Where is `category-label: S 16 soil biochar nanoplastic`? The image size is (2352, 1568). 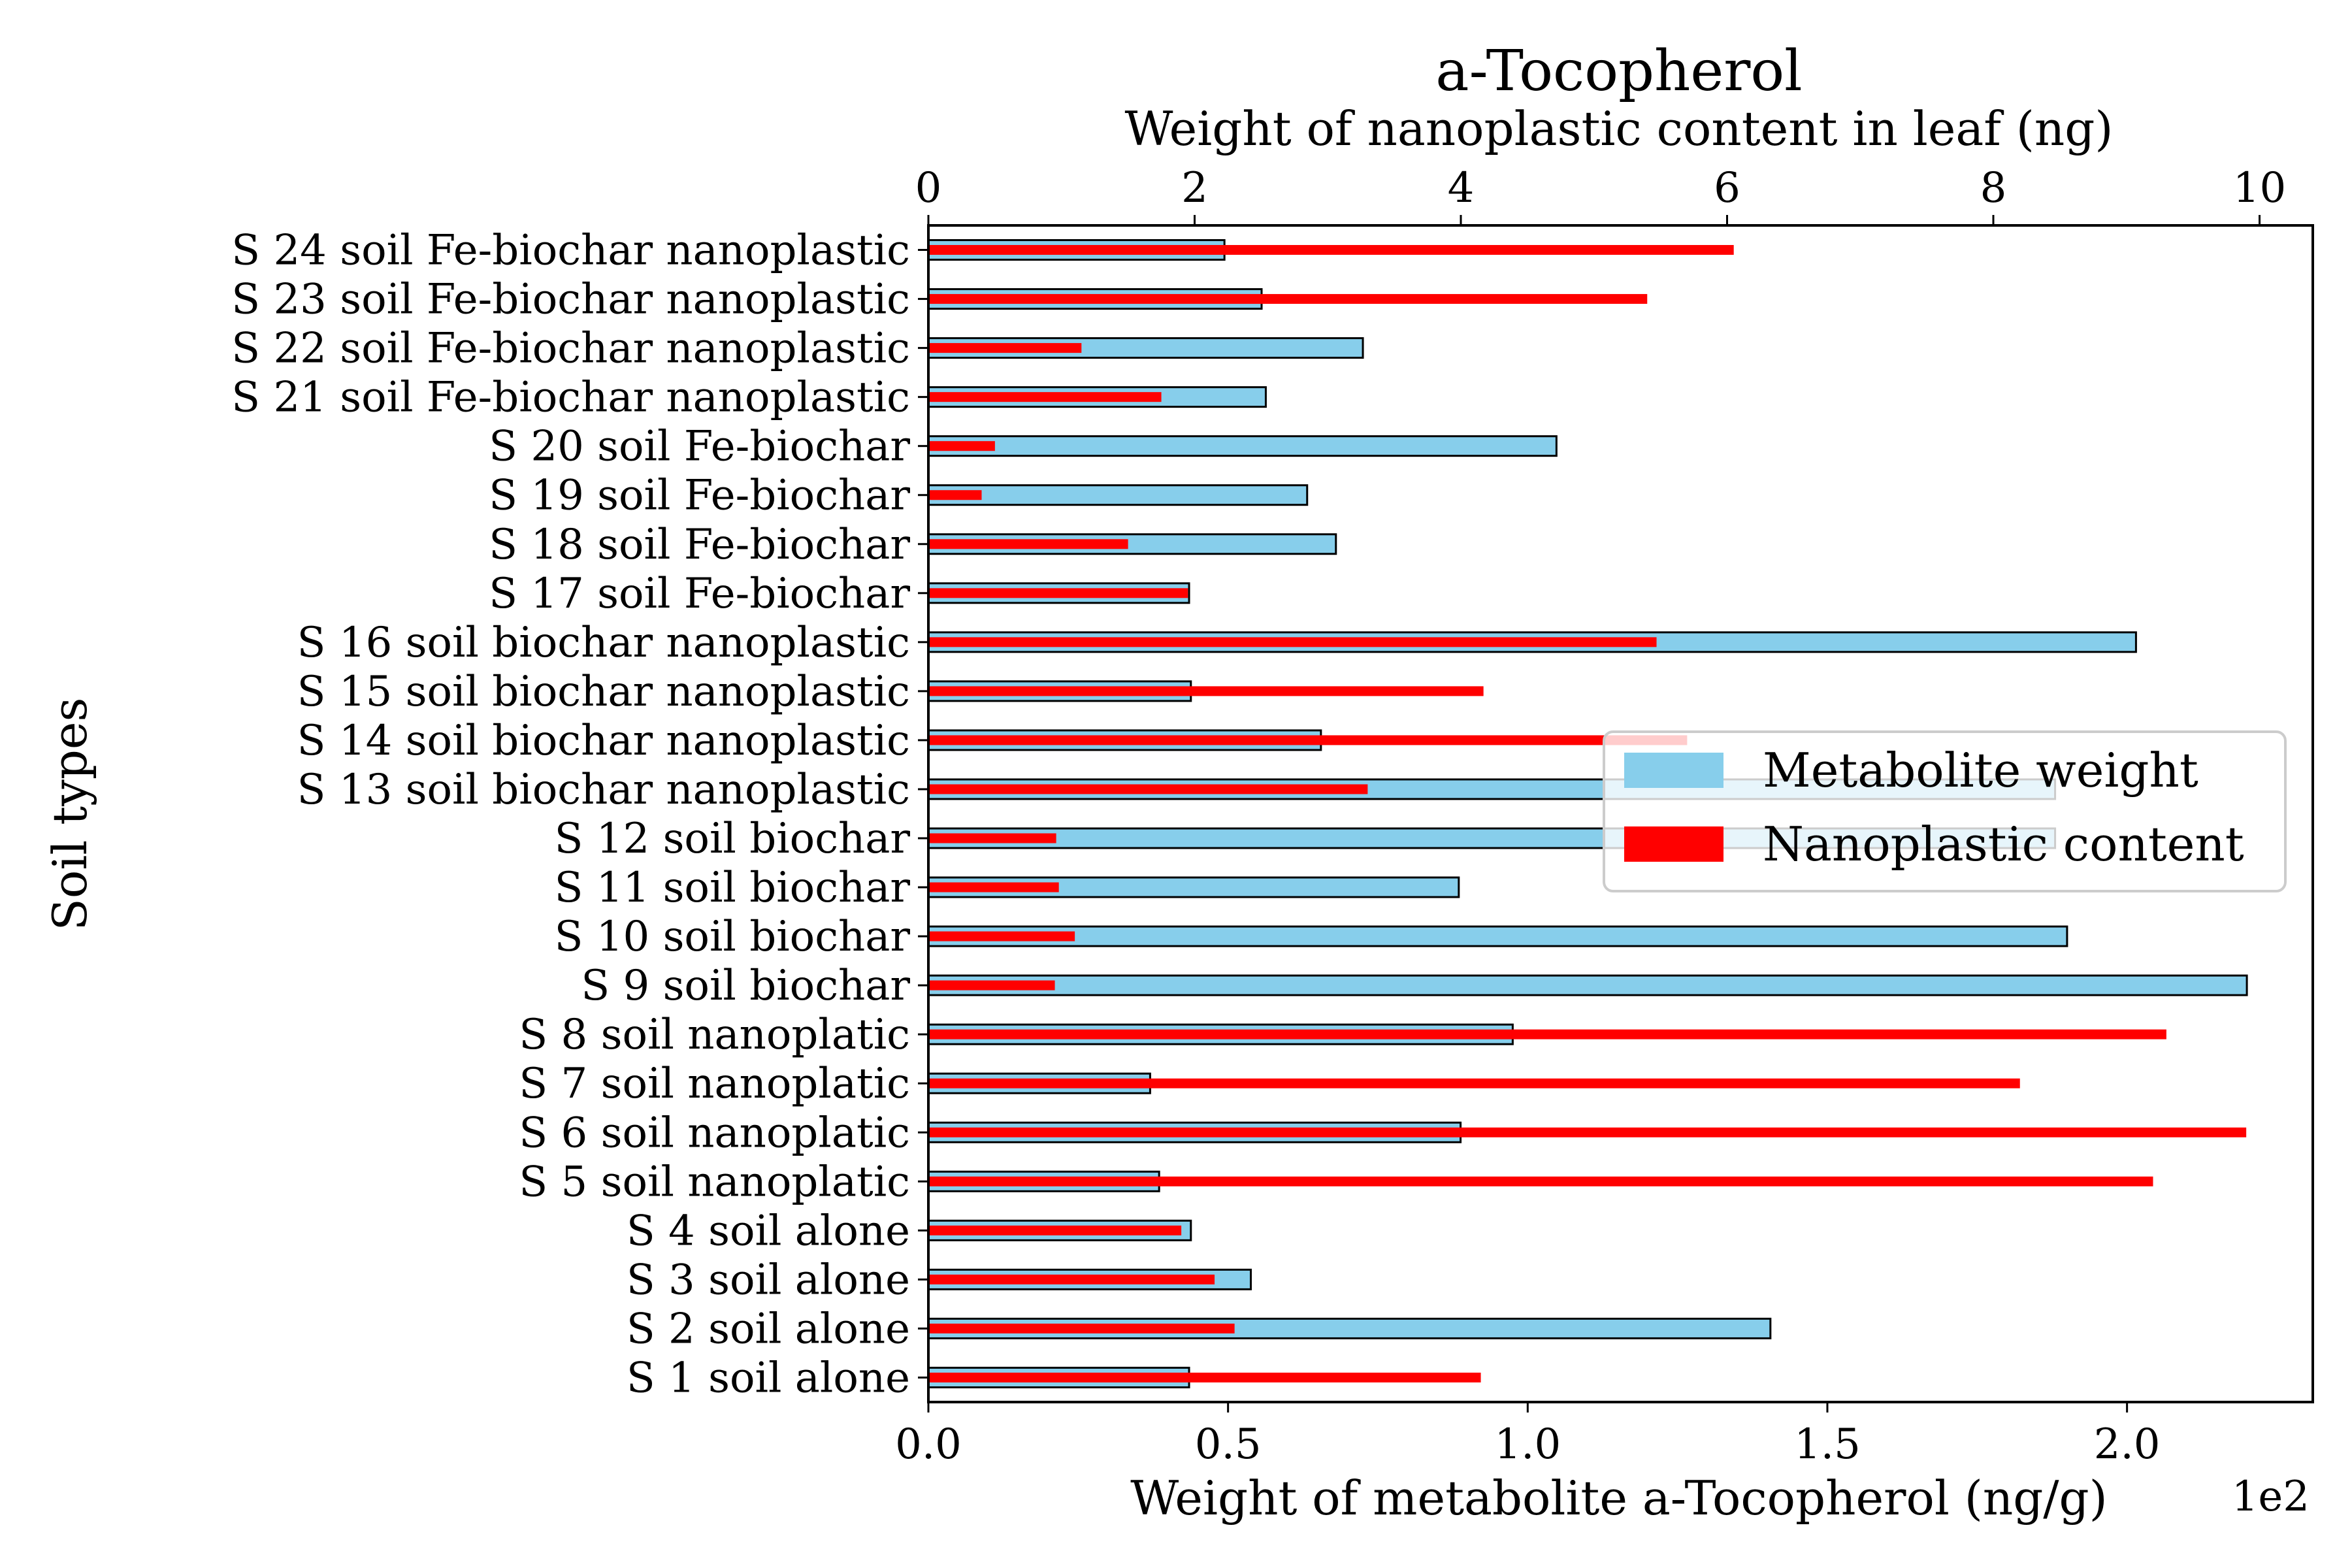 category-label: S 16 soil biochar nanoplastic is located at coordinates (603, 643).